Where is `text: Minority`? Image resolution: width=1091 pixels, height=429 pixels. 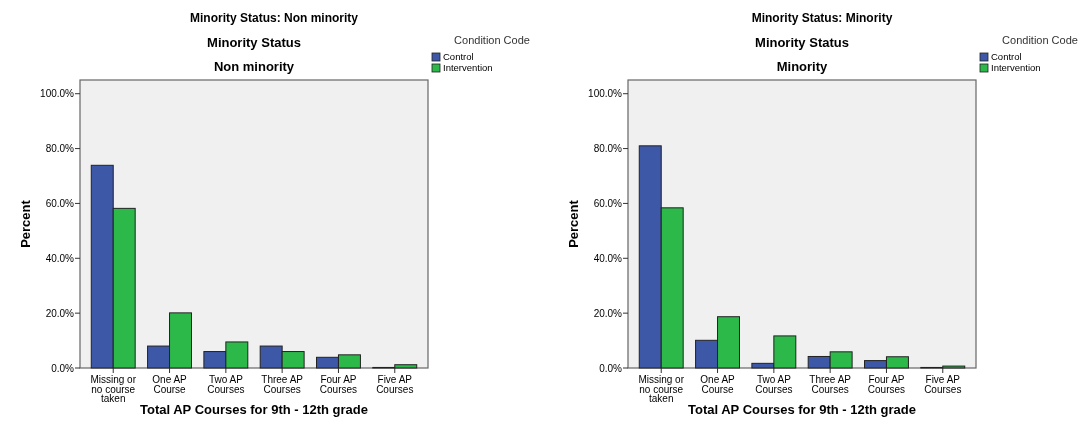 text: Minority is located at coordinates (802, 66).